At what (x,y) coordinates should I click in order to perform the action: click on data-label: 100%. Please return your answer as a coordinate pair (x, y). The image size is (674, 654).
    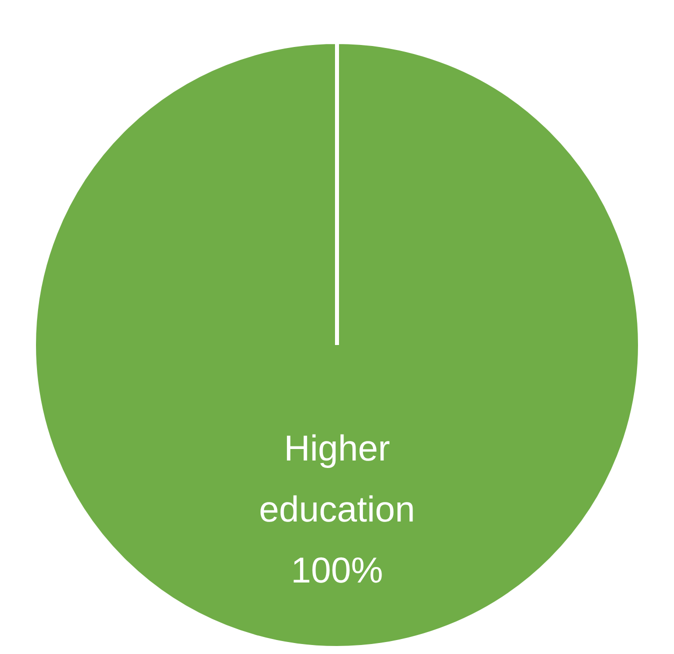
    Looking at the image, I should click on (337, 570).